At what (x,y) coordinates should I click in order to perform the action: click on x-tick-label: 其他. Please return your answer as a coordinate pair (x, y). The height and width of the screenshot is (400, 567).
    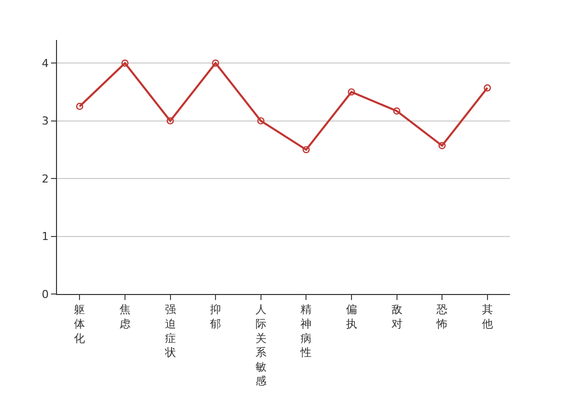
    Looking at the image, I should click on (487, 316).